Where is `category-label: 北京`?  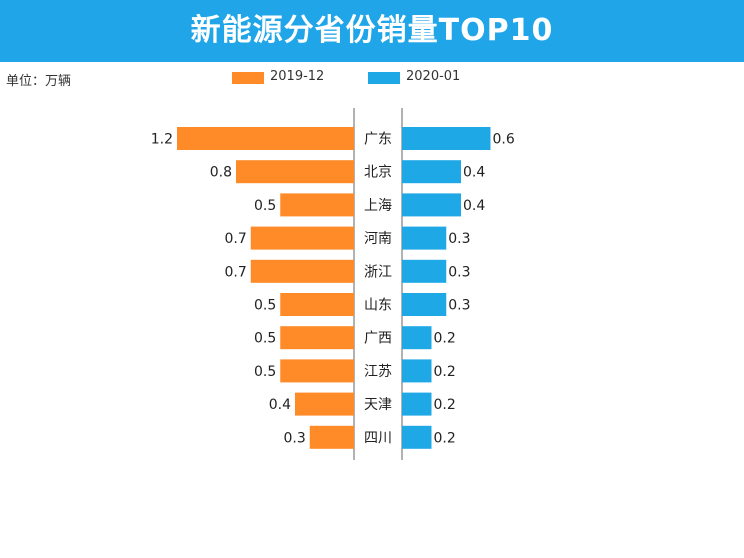 category-label: 北京 is located at coordinates (378, 173).